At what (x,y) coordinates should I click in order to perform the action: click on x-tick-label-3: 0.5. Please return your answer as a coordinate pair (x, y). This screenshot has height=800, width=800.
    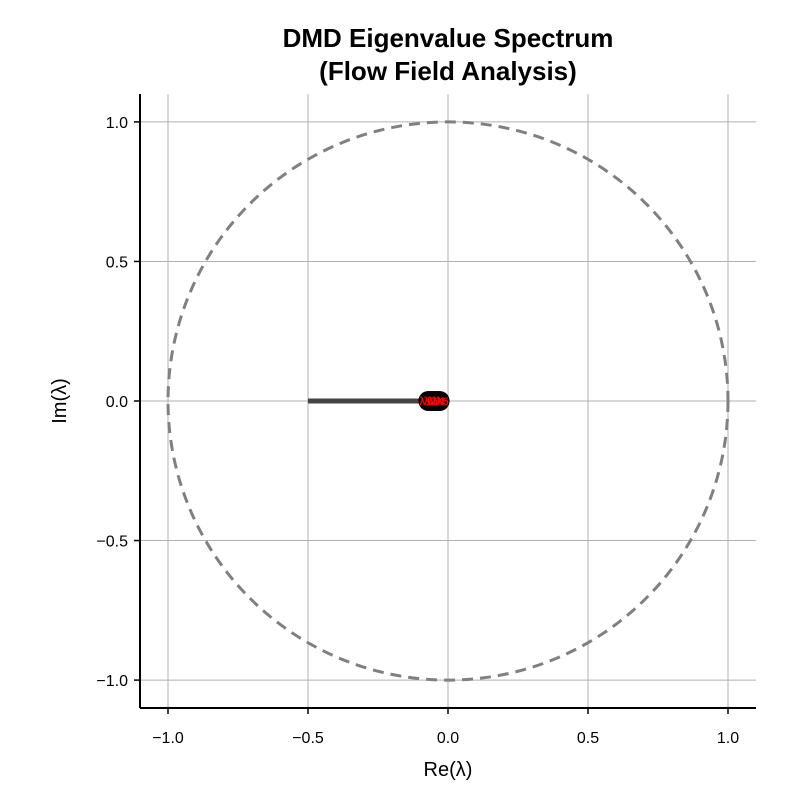
    Looking at the image, I should click on (588, 738).